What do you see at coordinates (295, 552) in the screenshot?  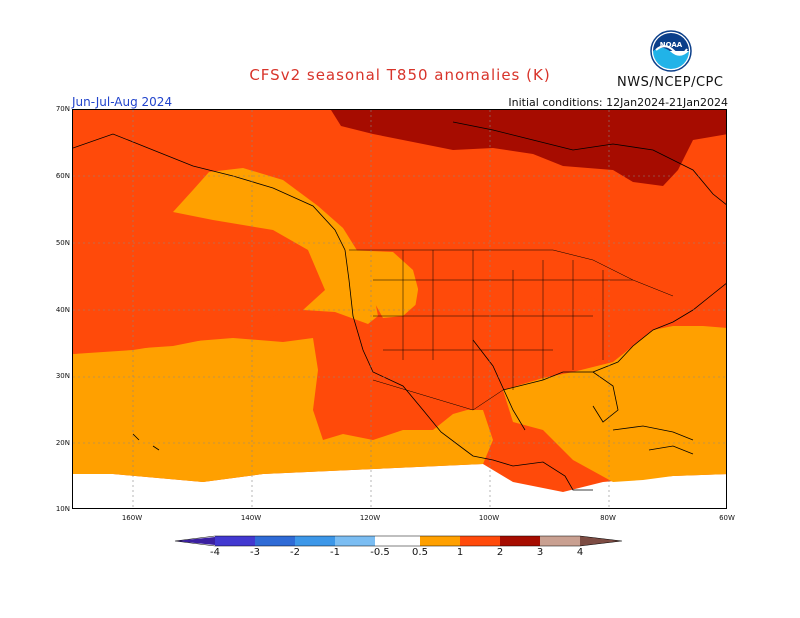 I see `legend-label: -2` at bounding box center [295, 552].